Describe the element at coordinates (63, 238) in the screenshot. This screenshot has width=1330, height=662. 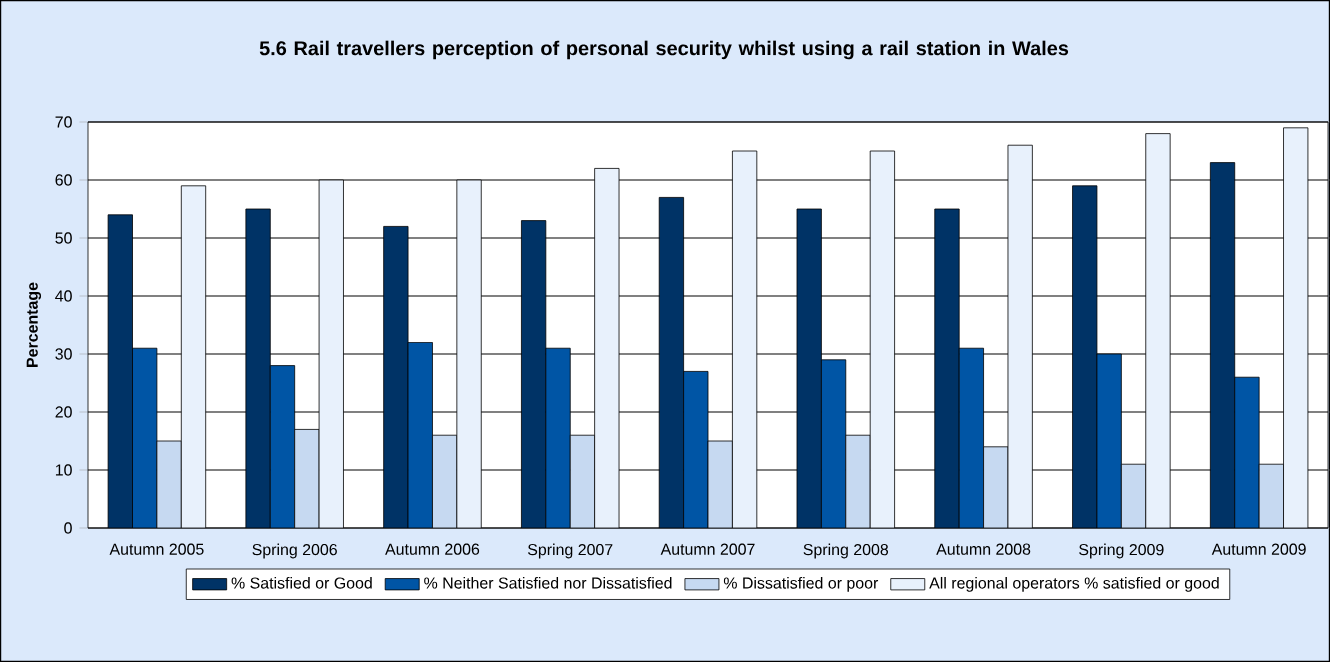
I see `y-tick-label: 50` at that location.